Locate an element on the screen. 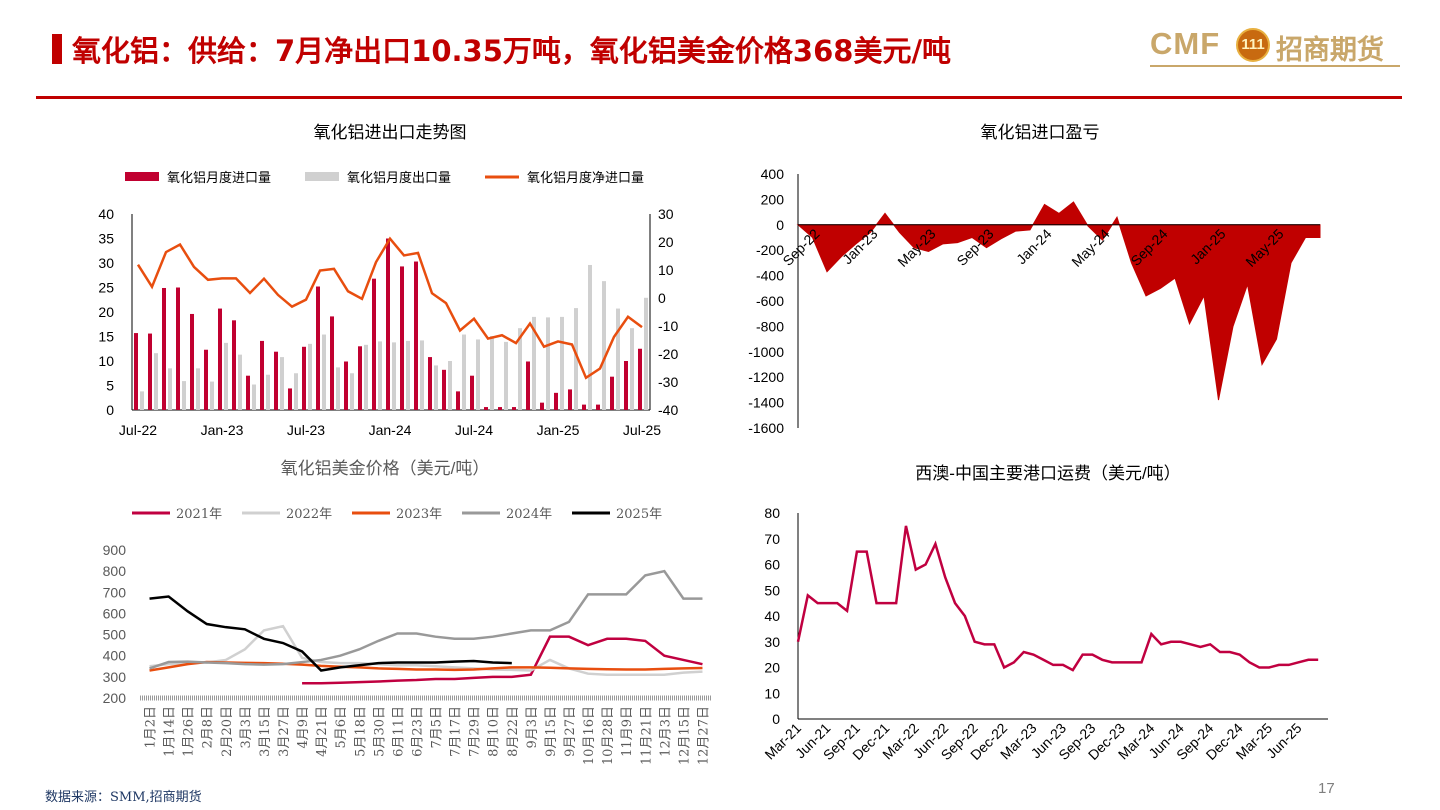  y-tick-label: 700 is located at coordinates (115, 592).